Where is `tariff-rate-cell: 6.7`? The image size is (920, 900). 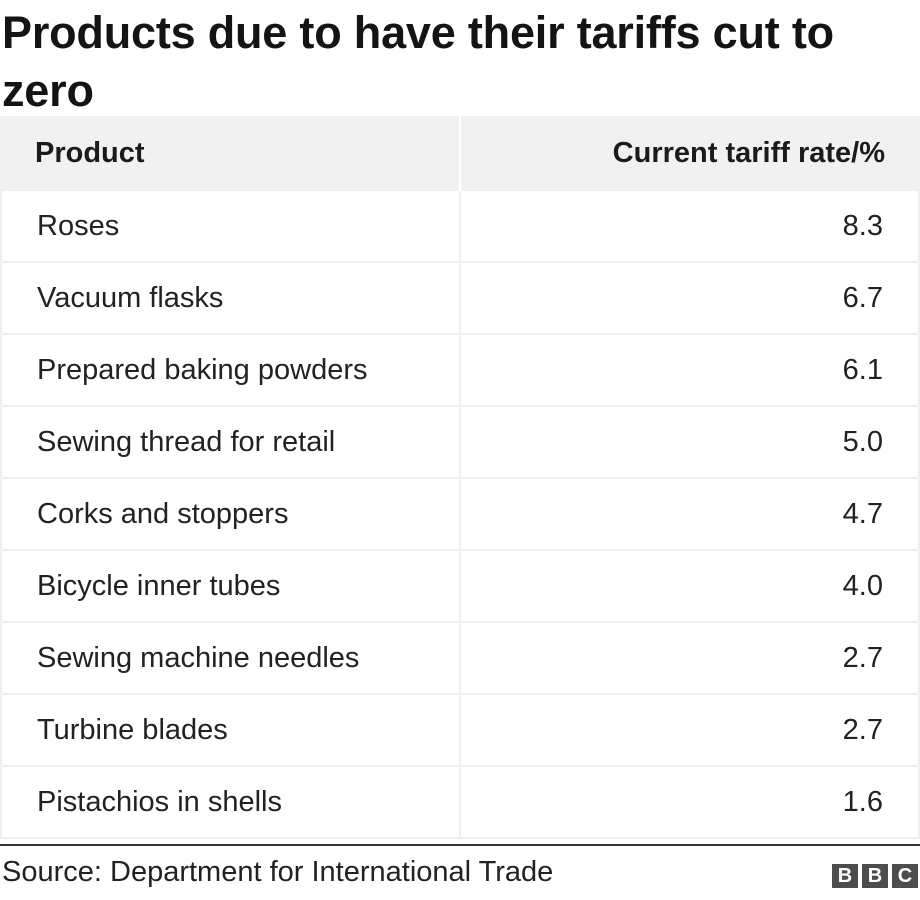
tariff-rate-cell: 6.7 is located at coordinates (862, 297).